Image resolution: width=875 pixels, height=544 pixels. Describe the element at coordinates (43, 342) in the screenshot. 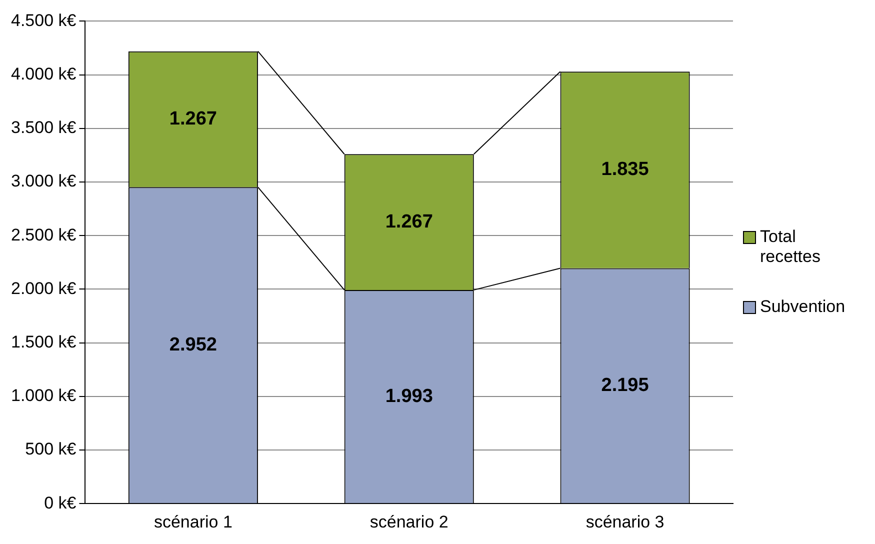

I see `y-tick-label: 1.500 k€` at that location.